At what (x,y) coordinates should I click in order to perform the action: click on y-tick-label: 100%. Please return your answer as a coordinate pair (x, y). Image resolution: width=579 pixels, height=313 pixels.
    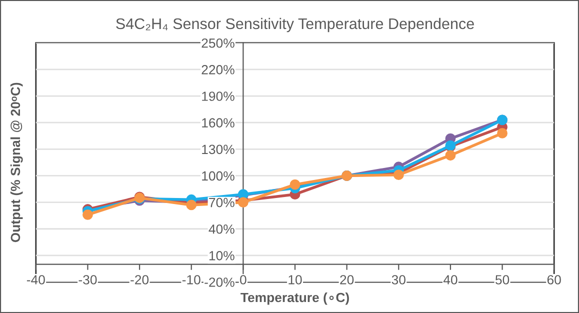
    Looking at the image, I should click on (218, 176).